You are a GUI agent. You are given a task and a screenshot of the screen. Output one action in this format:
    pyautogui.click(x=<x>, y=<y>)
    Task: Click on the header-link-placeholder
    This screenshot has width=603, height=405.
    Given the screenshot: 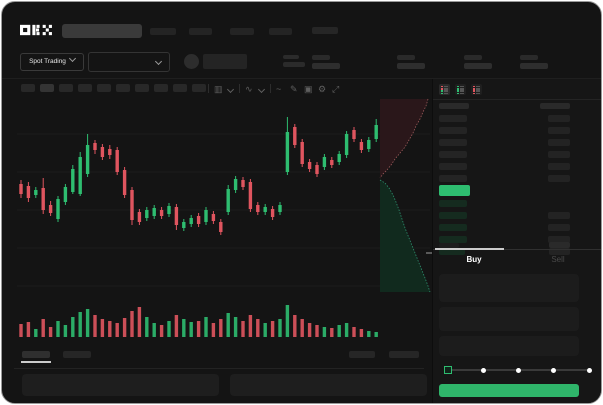 What is the action you would take?
    pyautogui.click(x=325, y=30)
    